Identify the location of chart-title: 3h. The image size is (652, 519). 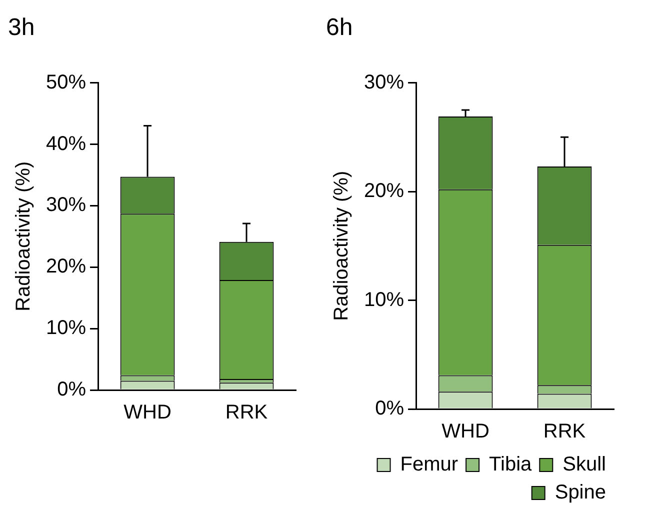
(21, 28).